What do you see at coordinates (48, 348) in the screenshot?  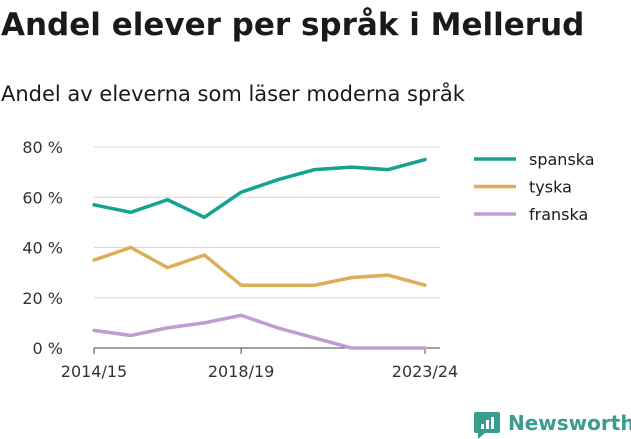 I see `y-tick-label: 0 %` at bounding box center [48, 348].